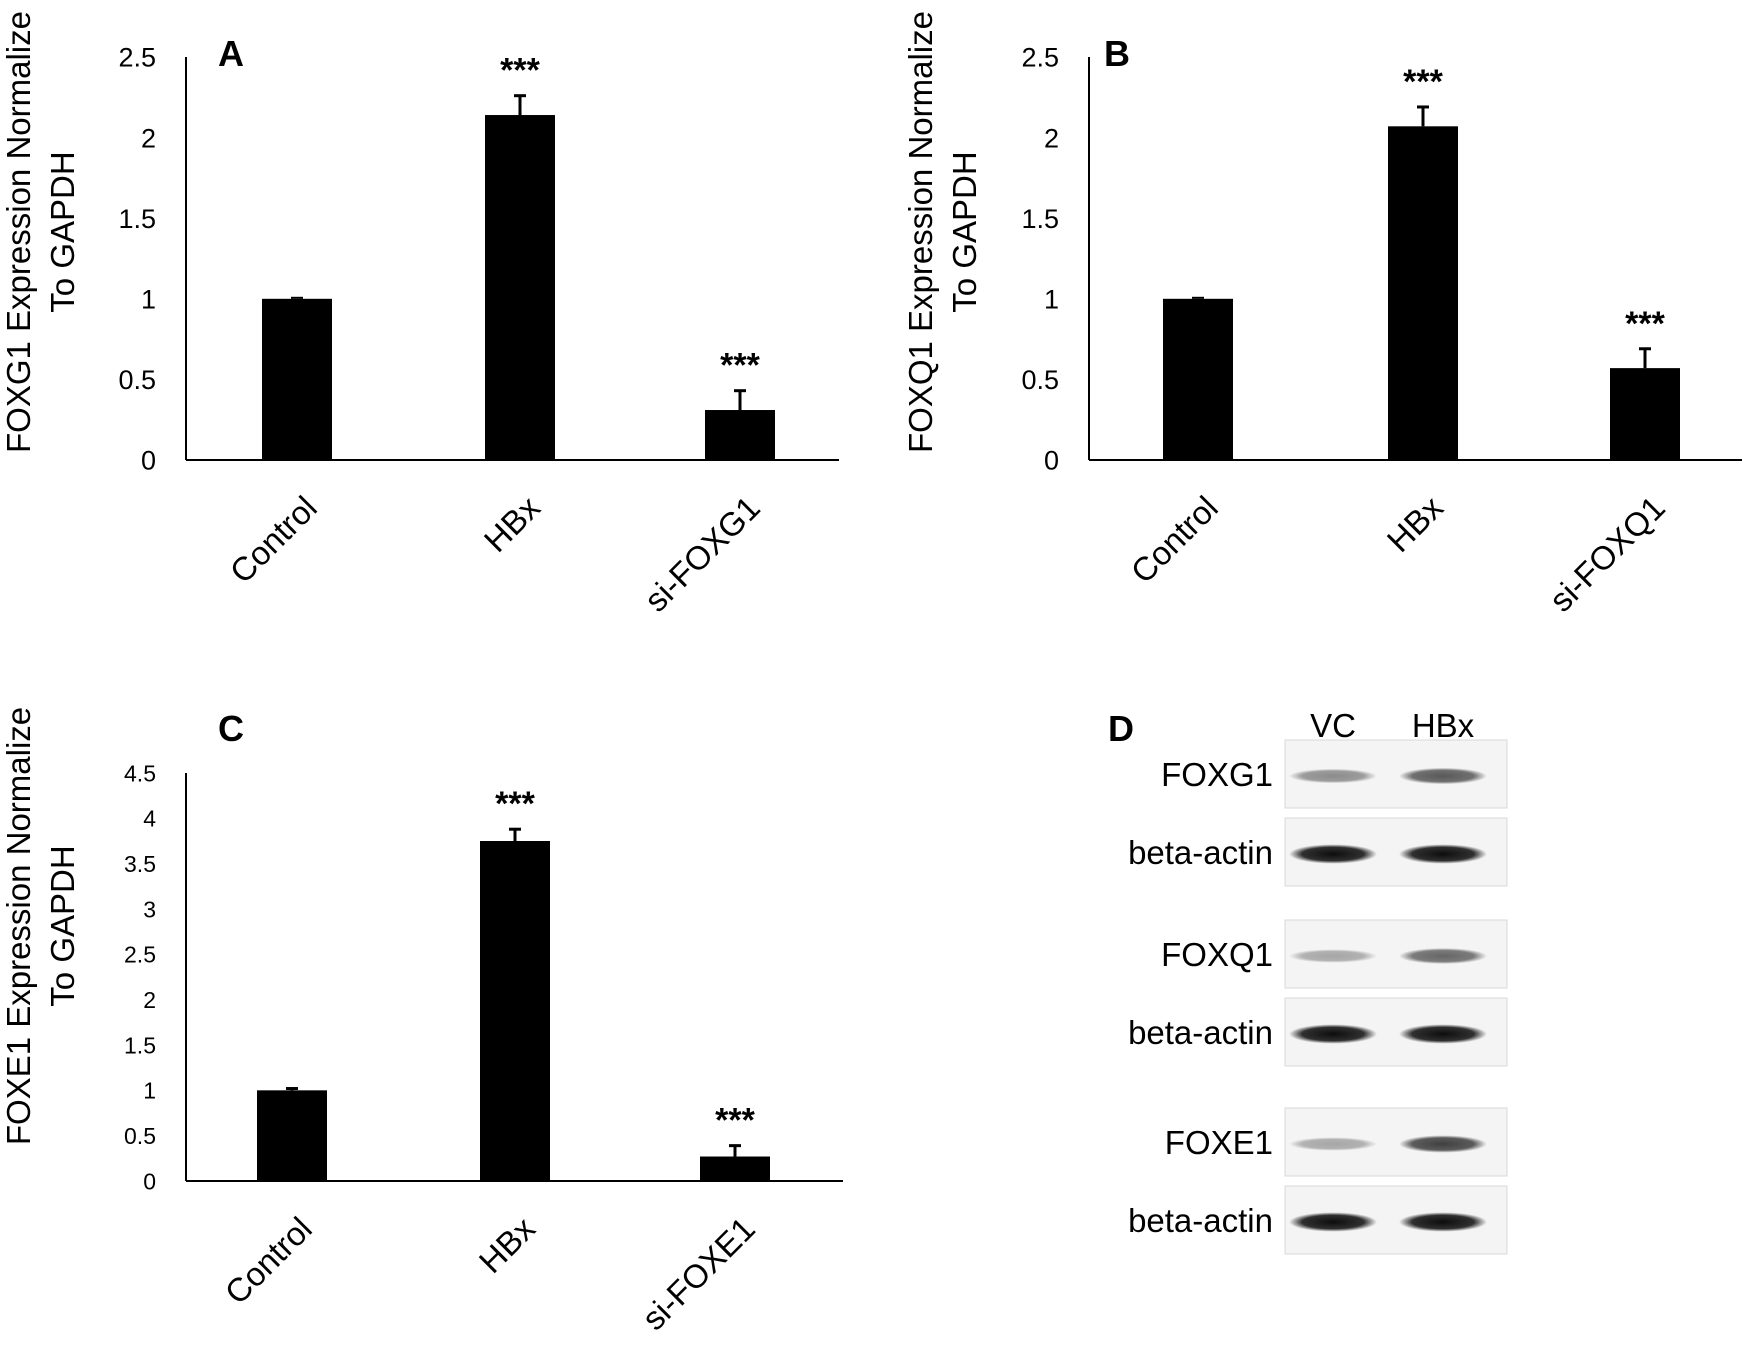 The image size is (1760, 1348). What do you see at coordinates (1121, 728) in the screenshot?
I see `panel-letter-d: D` at bounding box center [1121, 728].